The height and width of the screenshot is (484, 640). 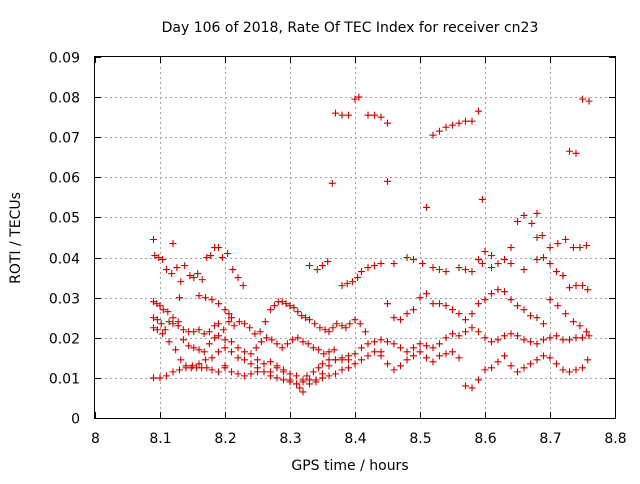 What do you see at coordinates (64, 99) in the screenshot?
I see `y-tick-label: 0.08` at bounding box center [64, 99].